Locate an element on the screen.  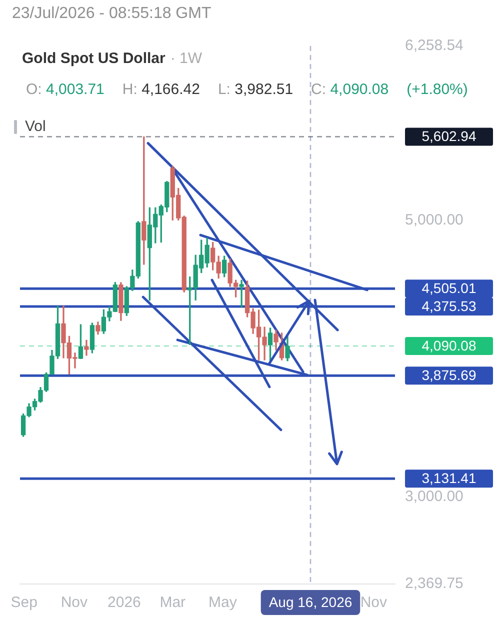
ref-line-label: 4,090.08 is located at coordinates (449, 345).